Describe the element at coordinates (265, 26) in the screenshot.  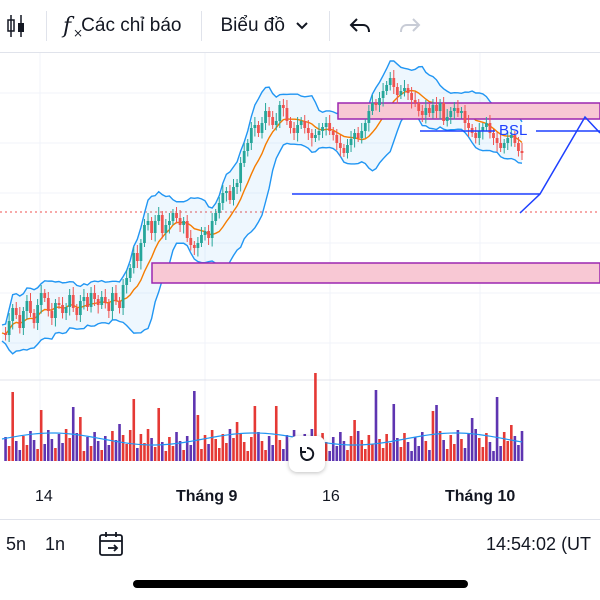
I see `chart-type-dropdown: Biểu đồ` at that location.